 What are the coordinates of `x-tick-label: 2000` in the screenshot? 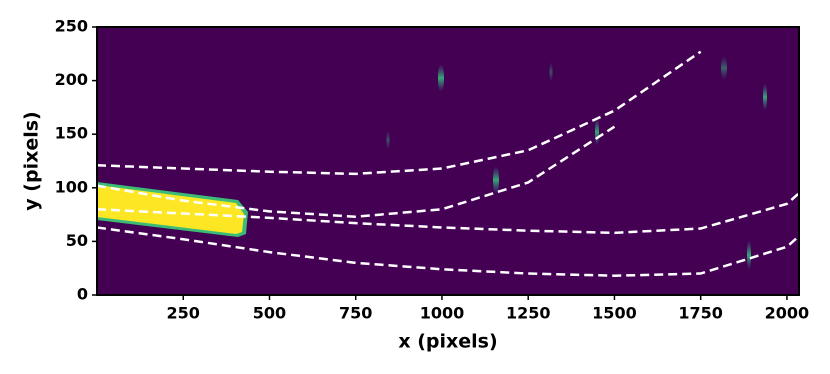 It's located at (787, 313).